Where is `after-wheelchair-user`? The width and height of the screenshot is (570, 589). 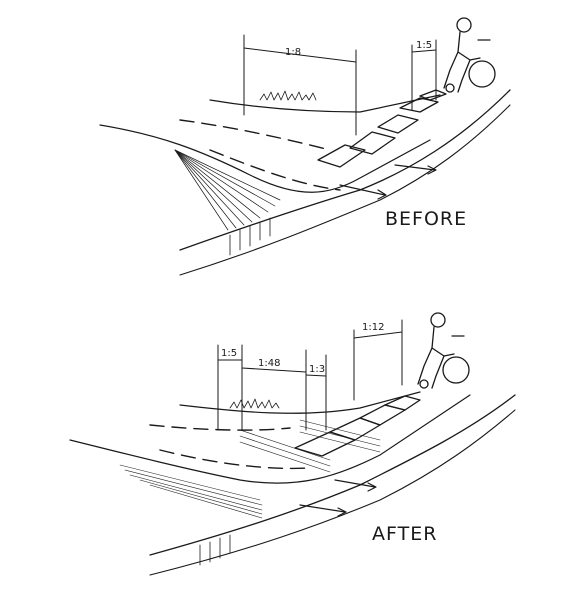 after-wheelchair-user is located at coordinates (443, 350).